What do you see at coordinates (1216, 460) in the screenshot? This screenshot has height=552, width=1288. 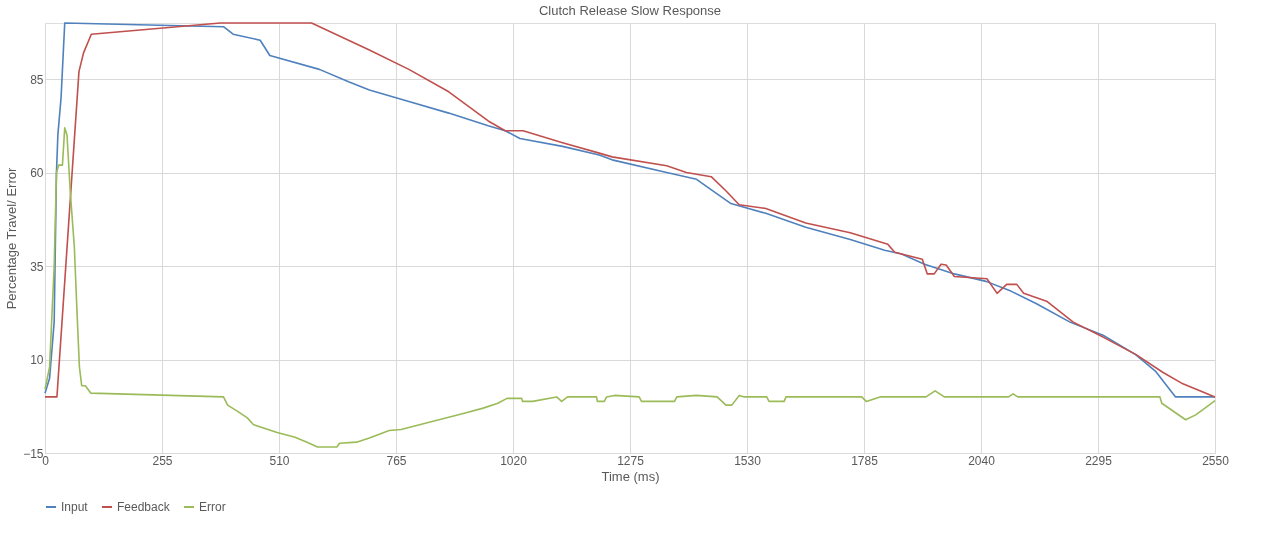 I see `x-tick-label: 2550` at bounding box center [1216, 460].